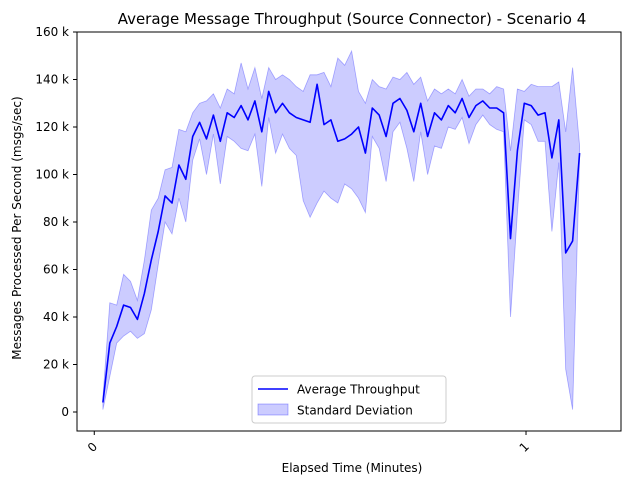 The image size is (630, 486). What do you see at coordinates (352, 468) in the screenshot?
I see `x-axis-label: Elapsed Time (Minutes)` at bounding box center [352, 468].